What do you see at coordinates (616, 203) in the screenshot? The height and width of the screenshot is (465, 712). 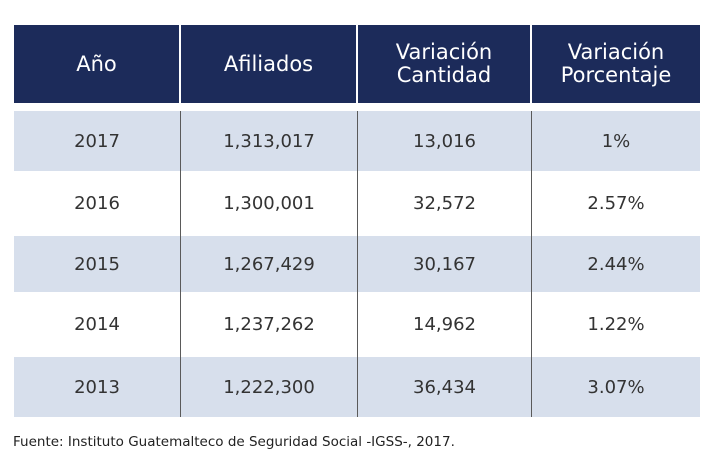 I see `cell-variation-percentage: 2.57%` at bounding box center [616, 203].